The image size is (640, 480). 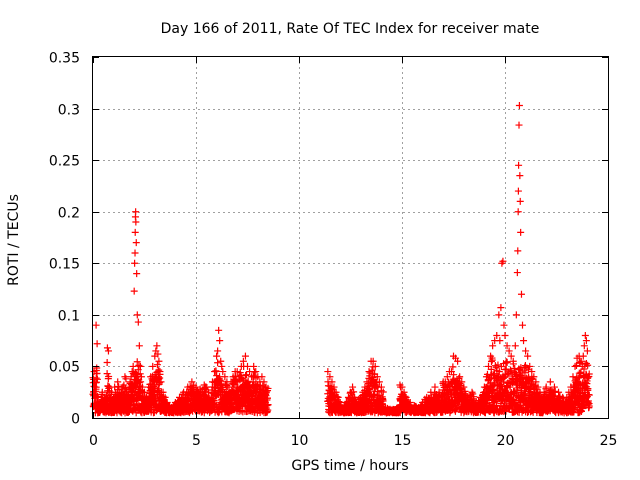 What do you see at coordinates (14, 240) in the screenshot?
I see `y-axis-label: ROTI / TECUs` at bounding box center [14, 240].